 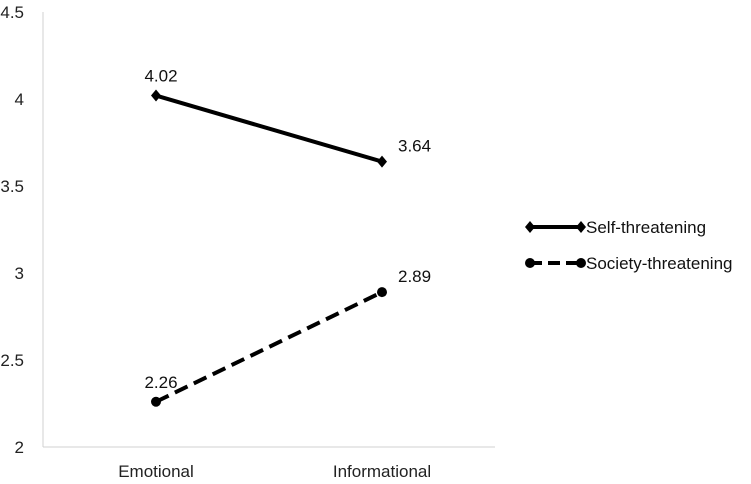 I want to click on y-tick-label: 4, so click(x=19, y=99).